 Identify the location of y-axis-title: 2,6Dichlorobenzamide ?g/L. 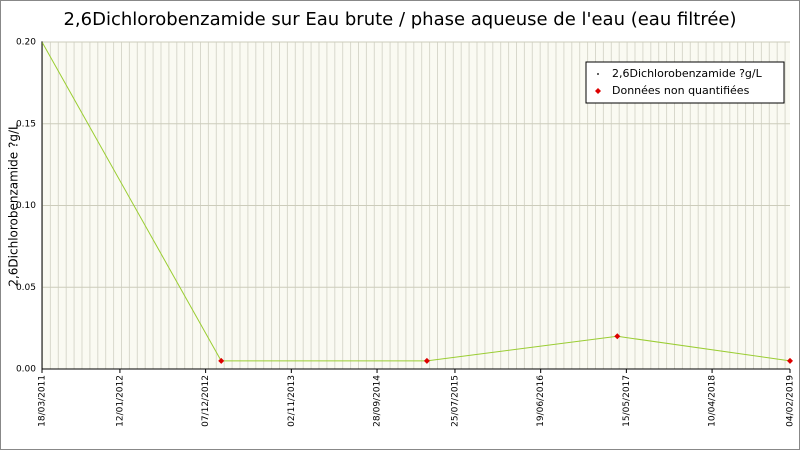
(14, 205).